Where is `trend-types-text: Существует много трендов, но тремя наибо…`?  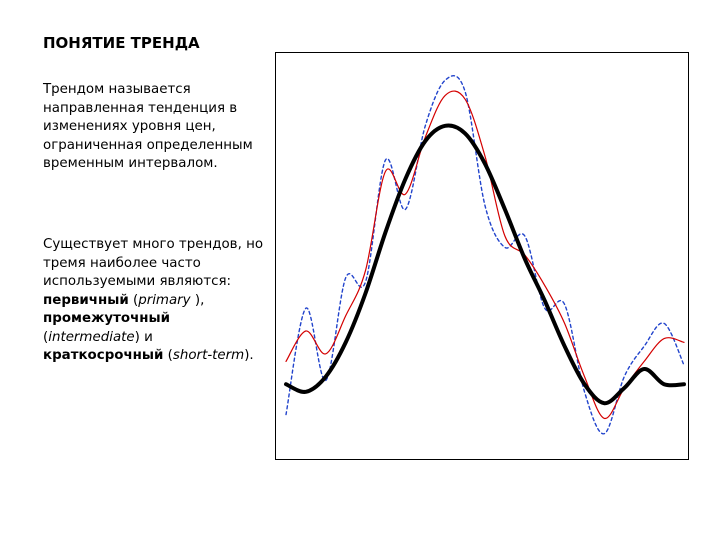 trend-types-text: Существует много трендов, но тремя наибо… is located at coordinates (153, 300).